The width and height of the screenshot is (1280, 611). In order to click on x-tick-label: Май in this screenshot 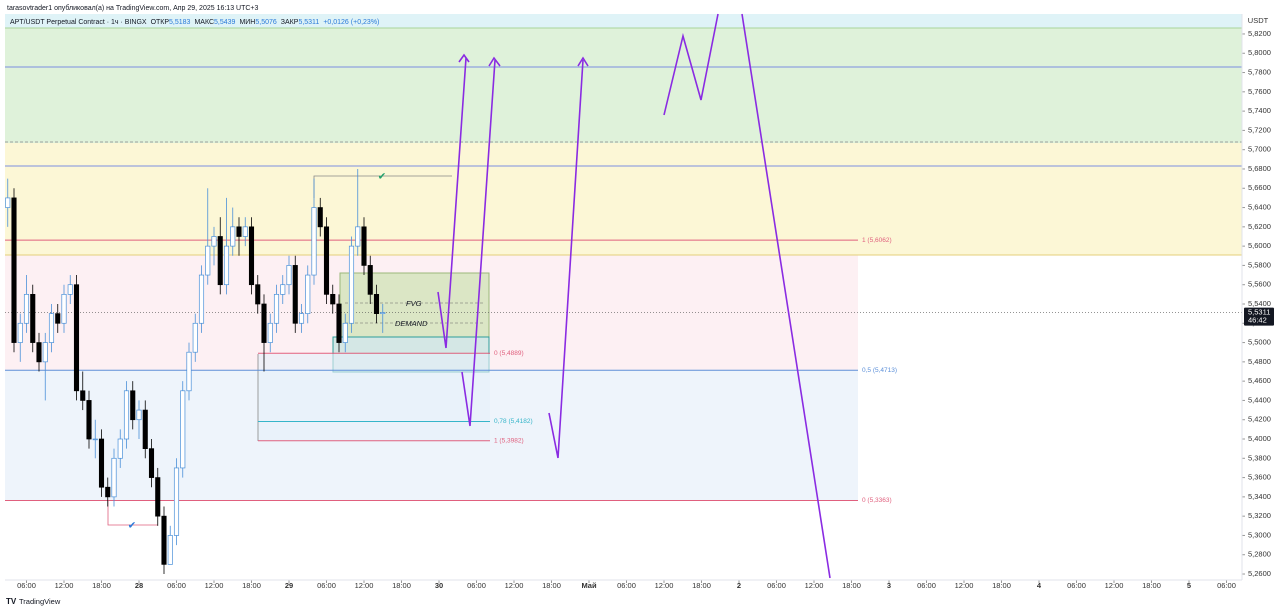, I will do `click(589, 585)`.